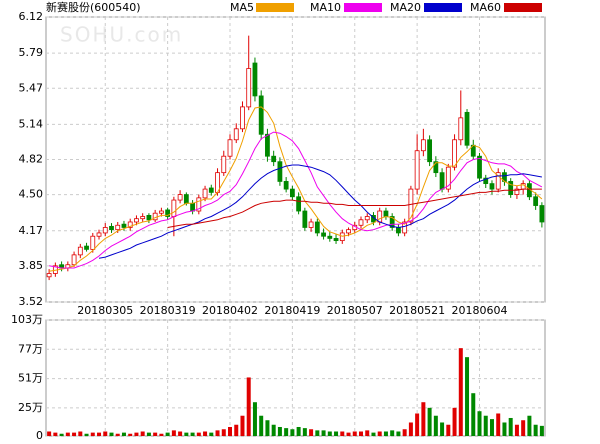  What do you see at coordinates (417, 310) in the screenshot?
I see `x-tick-label: 20180521` at bounding box center [417, 310].